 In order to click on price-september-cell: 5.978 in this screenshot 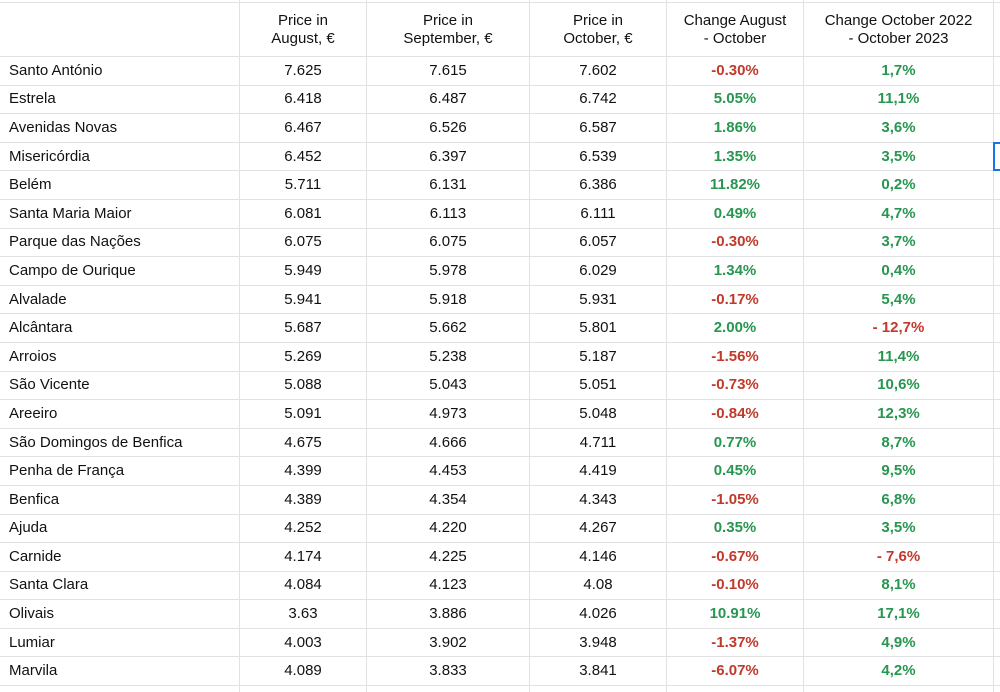, I will do `click(448, 271)`.